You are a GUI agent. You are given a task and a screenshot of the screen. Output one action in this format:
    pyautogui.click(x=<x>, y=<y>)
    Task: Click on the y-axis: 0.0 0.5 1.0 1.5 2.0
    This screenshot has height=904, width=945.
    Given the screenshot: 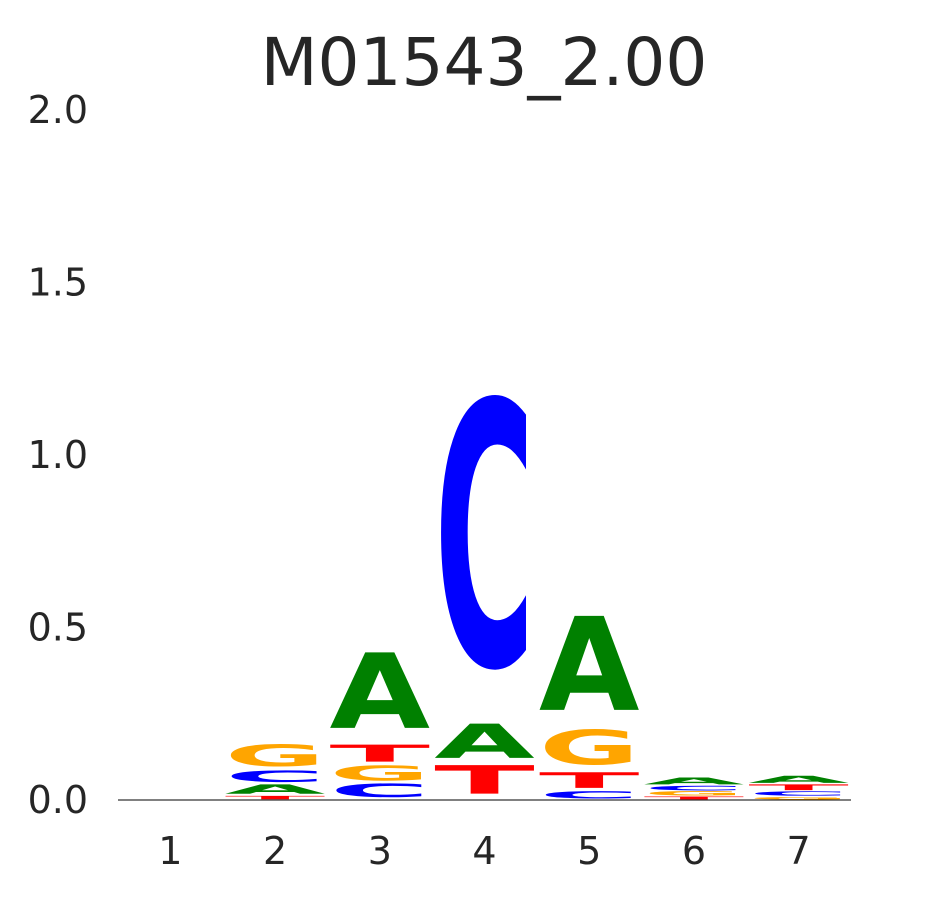 What is the action you would take?
    pyautogui.click(x=58, y=455)
    